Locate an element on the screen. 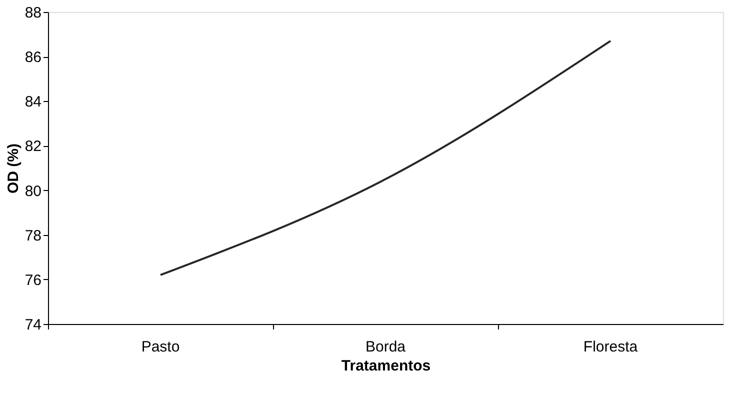 Image resolution: width=751 pixels, height=407 pixels. y-tick-label: 86 is located at coordinates (33, 57).